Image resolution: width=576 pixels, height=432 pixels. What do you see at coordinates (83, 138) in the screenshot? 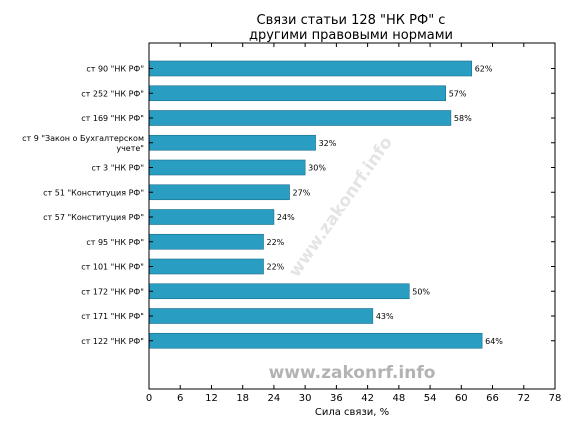
I see `category-label: ст 9 "Закон о Бухгалтерском` at bounding box center [83, 138].